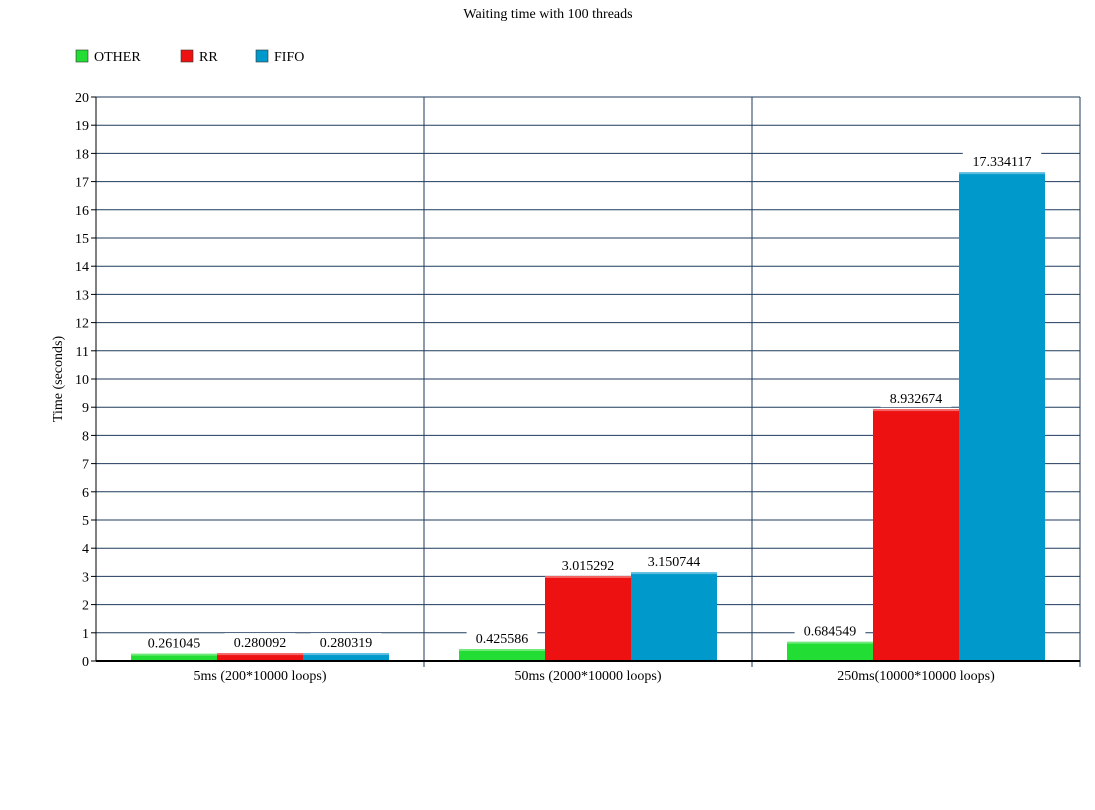 The width and height of the screenshot is (1095, 810). What do you see at coordinates (916, 676) in the screenshot?
I see `x-tick-label: 250ms(10000*10000 loops)` at bounding box center [916, 676].